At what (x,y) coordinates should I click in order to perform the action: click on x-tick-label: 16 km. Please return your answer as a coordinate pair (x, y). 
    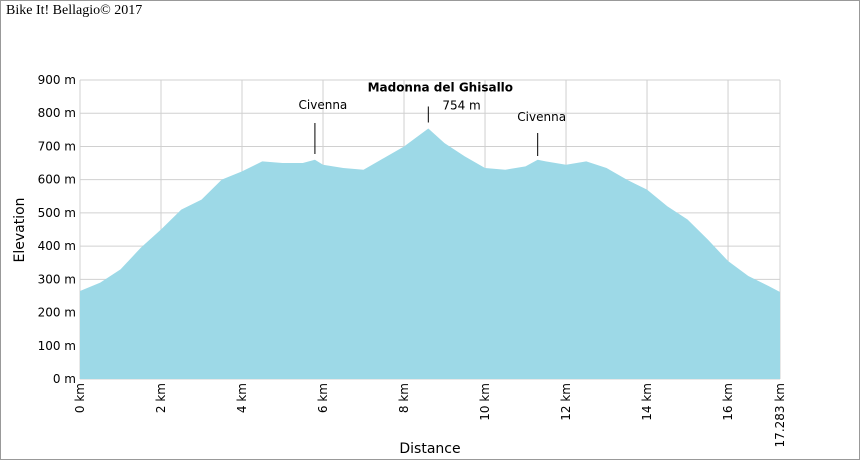
    Looking at the image, I should click on (728, 402).